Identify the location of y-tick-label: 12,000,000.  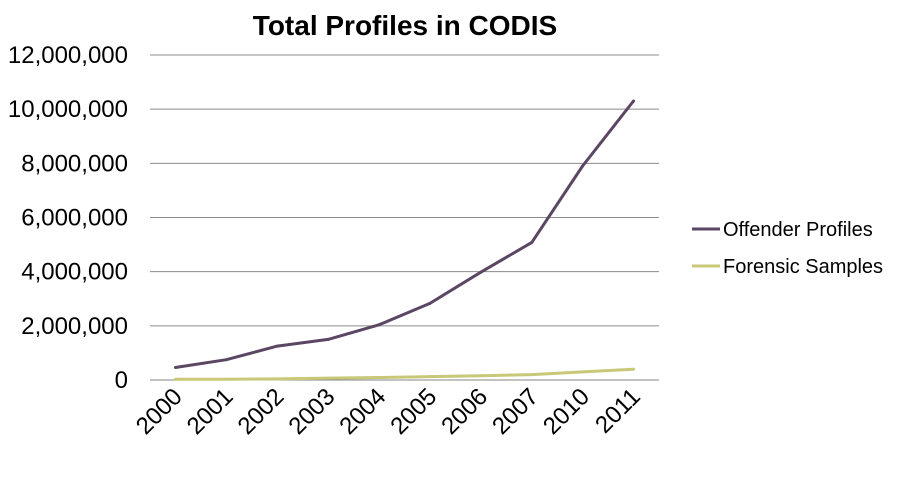
(68, 55).